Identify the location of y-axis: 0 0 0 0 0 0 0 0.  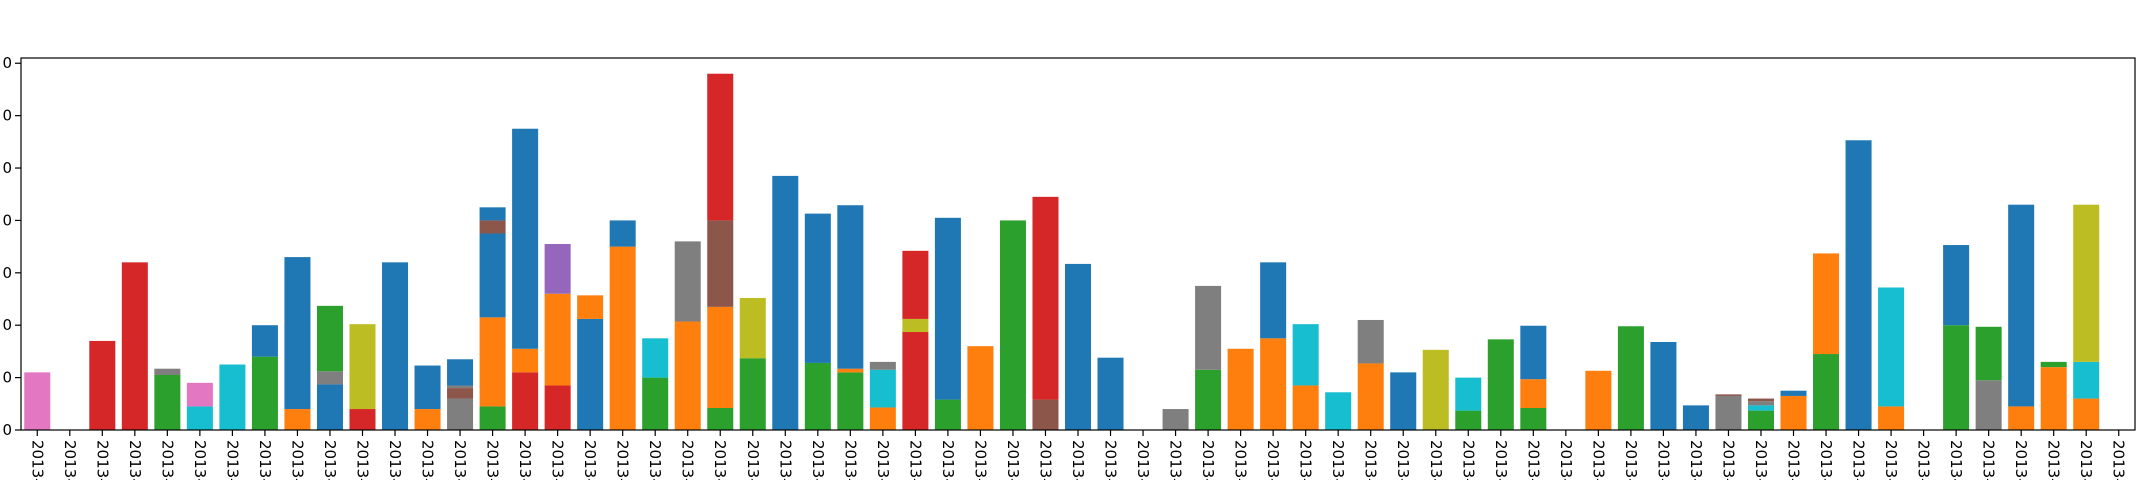
(11, 246).